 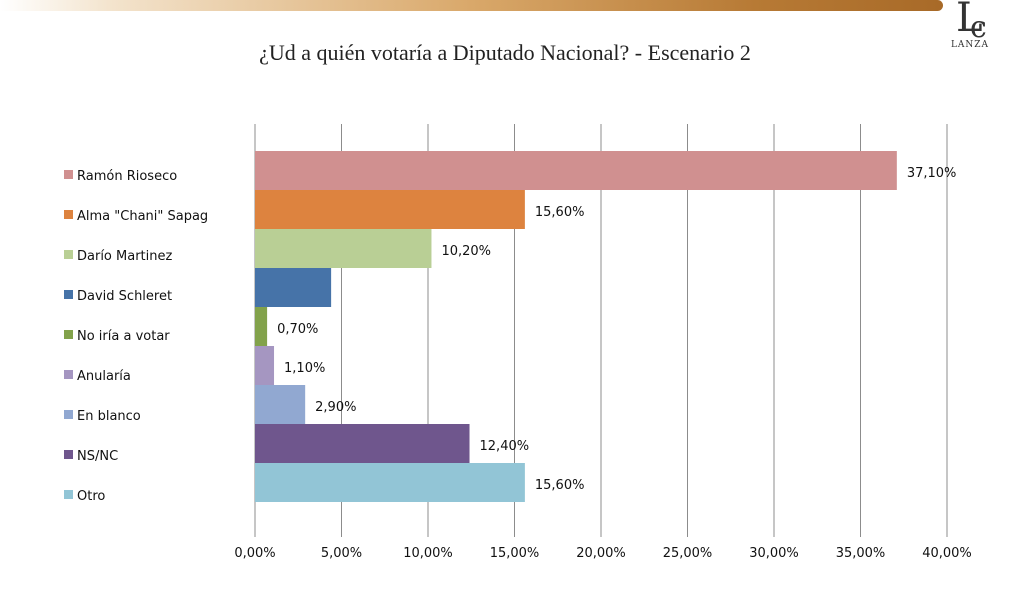 I want to click on logo-name: LANZA, so click(x=970, y=45).